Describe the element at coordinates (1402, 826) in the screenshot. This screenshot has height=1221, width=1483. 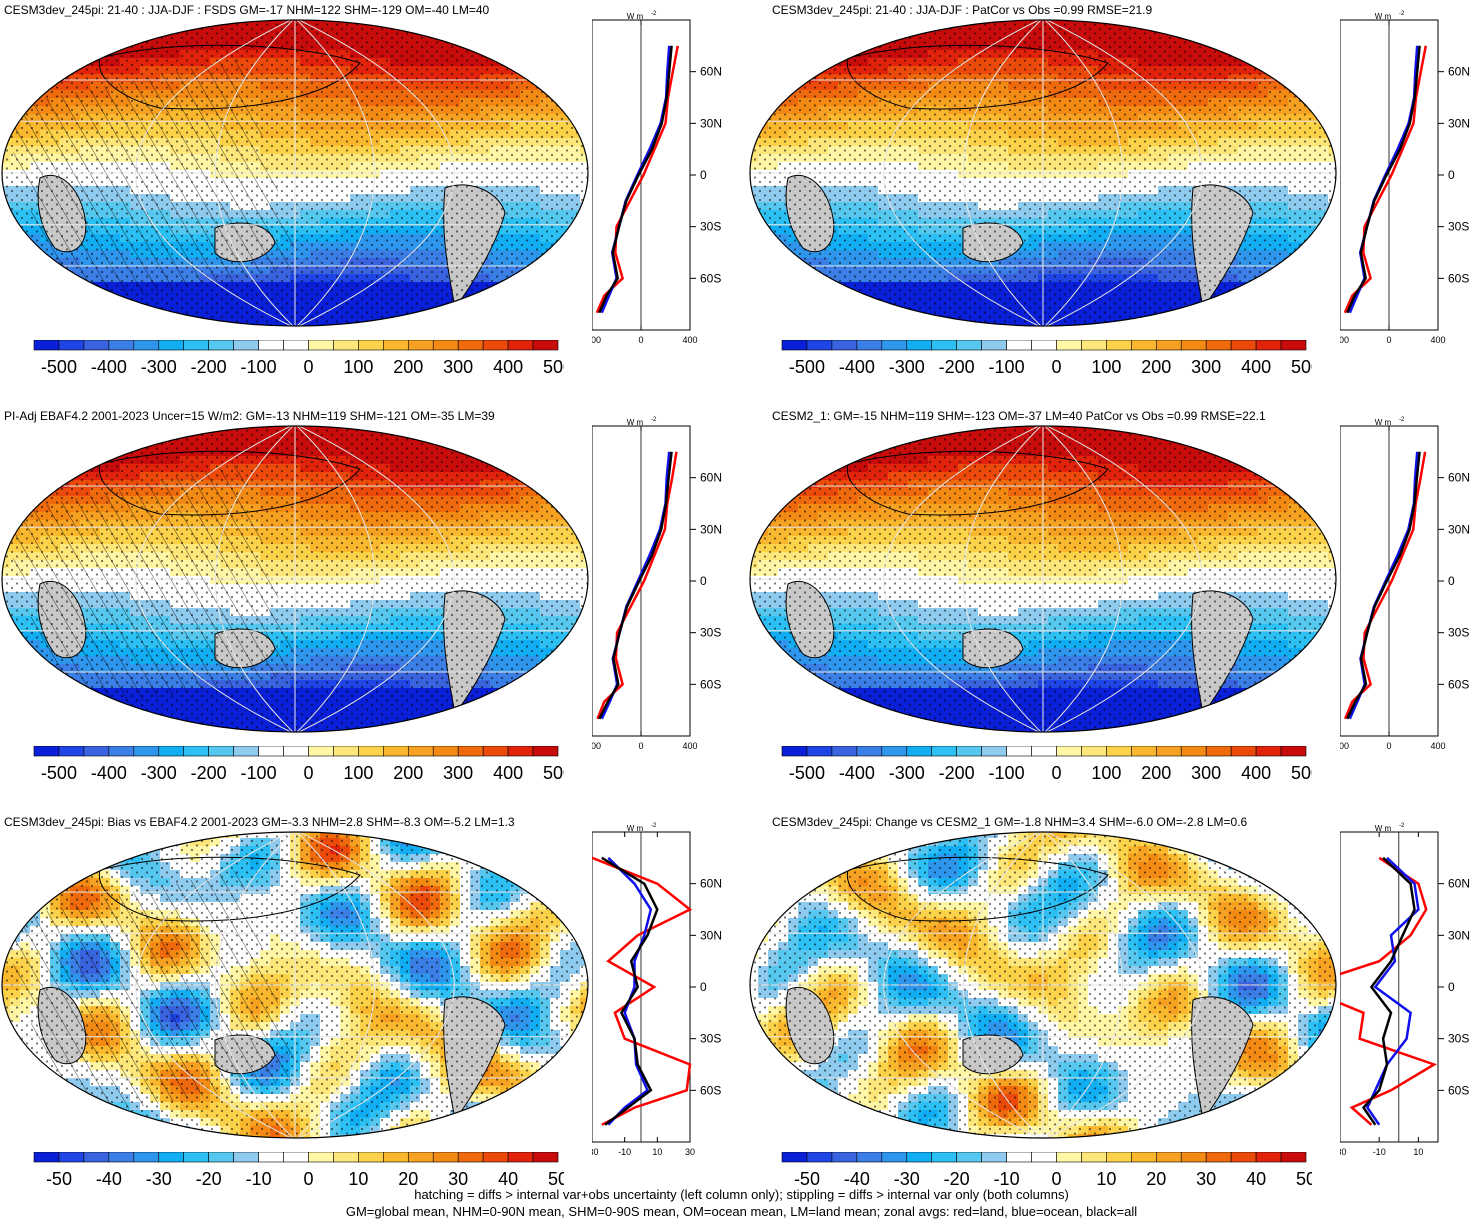
I see `zonal-unit-superscript: -2` at that location.